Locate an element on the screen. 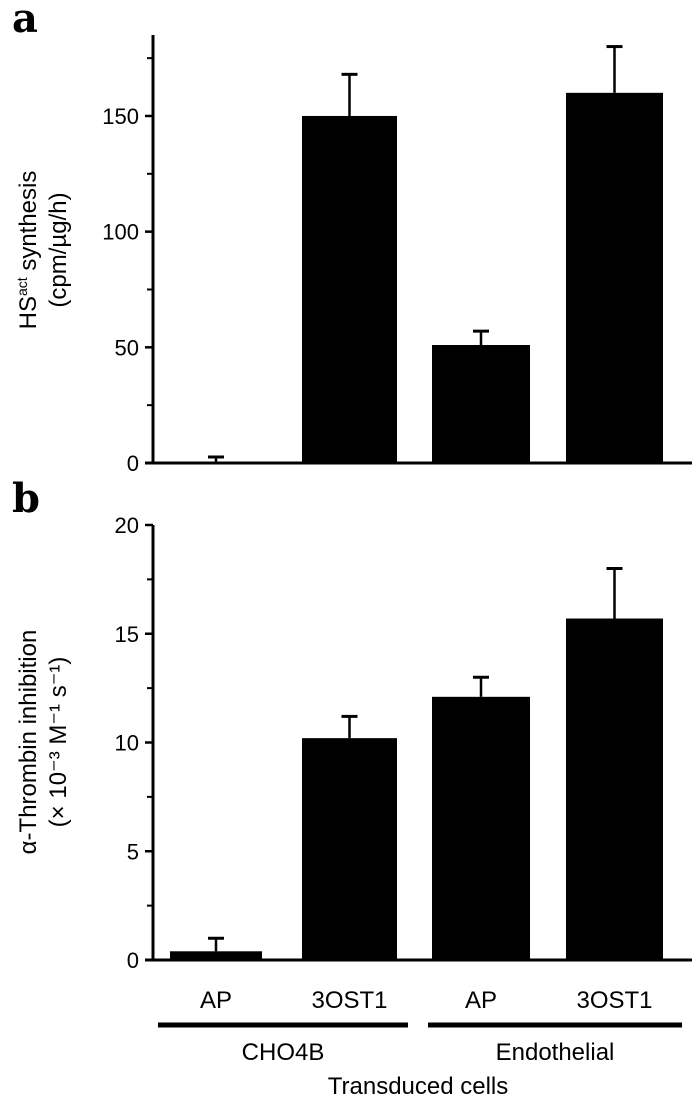 The height and width of the screenshot is (1106, 700). y-tick-label: 150 is located at coordinates (120, 116).